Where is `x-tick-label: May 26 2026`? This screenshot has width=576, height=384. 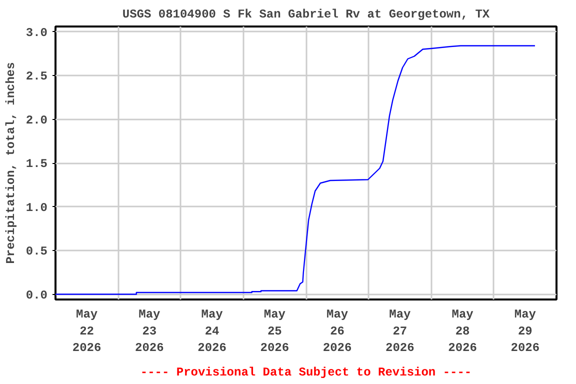 x-tick-label: May 26 2026 is located at coordinates (337, 332).